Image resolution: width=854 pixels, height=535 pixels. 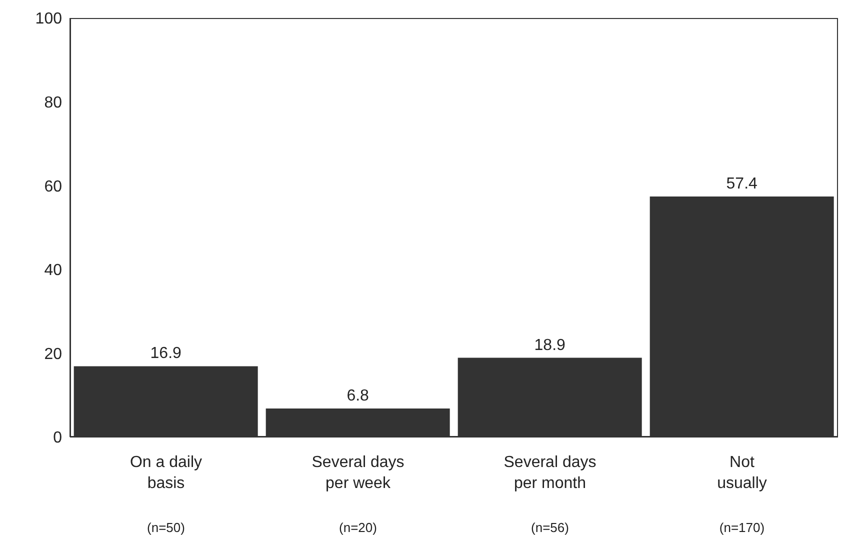 What do you see at coordinates (57, 438) in the screenshot?
I see `y-tick-label: 0` at bounding box center [57, 438].